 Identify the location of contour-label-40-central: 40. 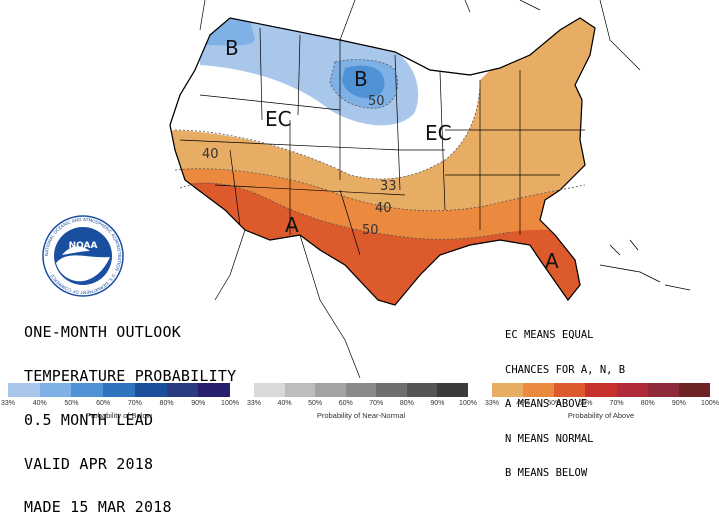
(383, 208).